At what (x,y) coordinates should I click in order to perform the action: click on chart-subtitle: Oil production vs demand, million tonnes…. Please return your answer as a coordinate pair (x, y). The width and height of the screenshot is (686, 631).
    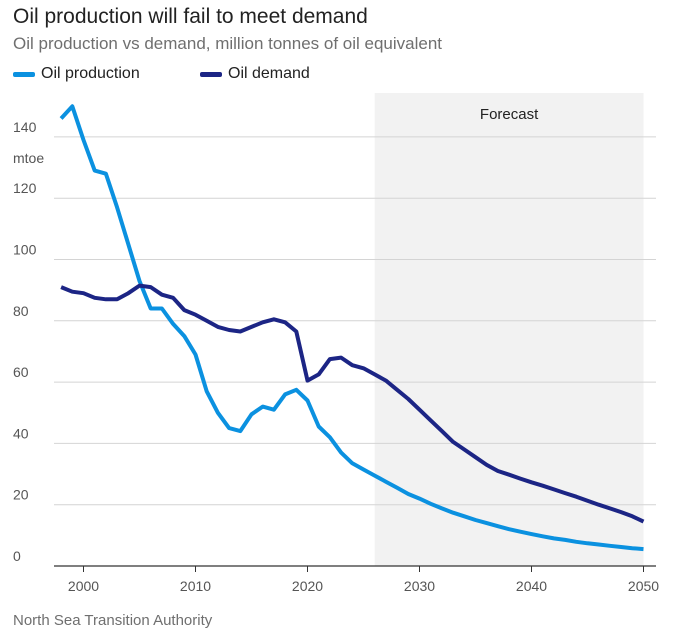
    Looking at the image, I should click on (228, 43).